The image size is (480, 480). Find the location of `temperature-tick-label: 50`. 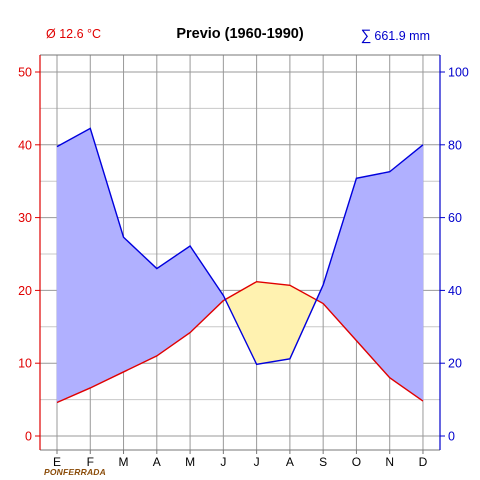

temperature-tick-label: 50 is located at coordinates (25, 73).